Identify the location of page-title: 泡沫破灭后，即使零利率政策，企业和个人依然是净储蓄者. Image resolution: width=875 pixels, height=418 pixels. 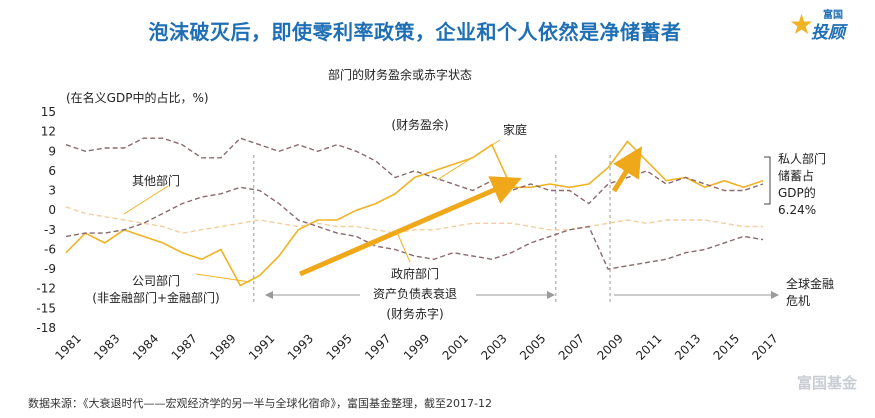
(415, 32).